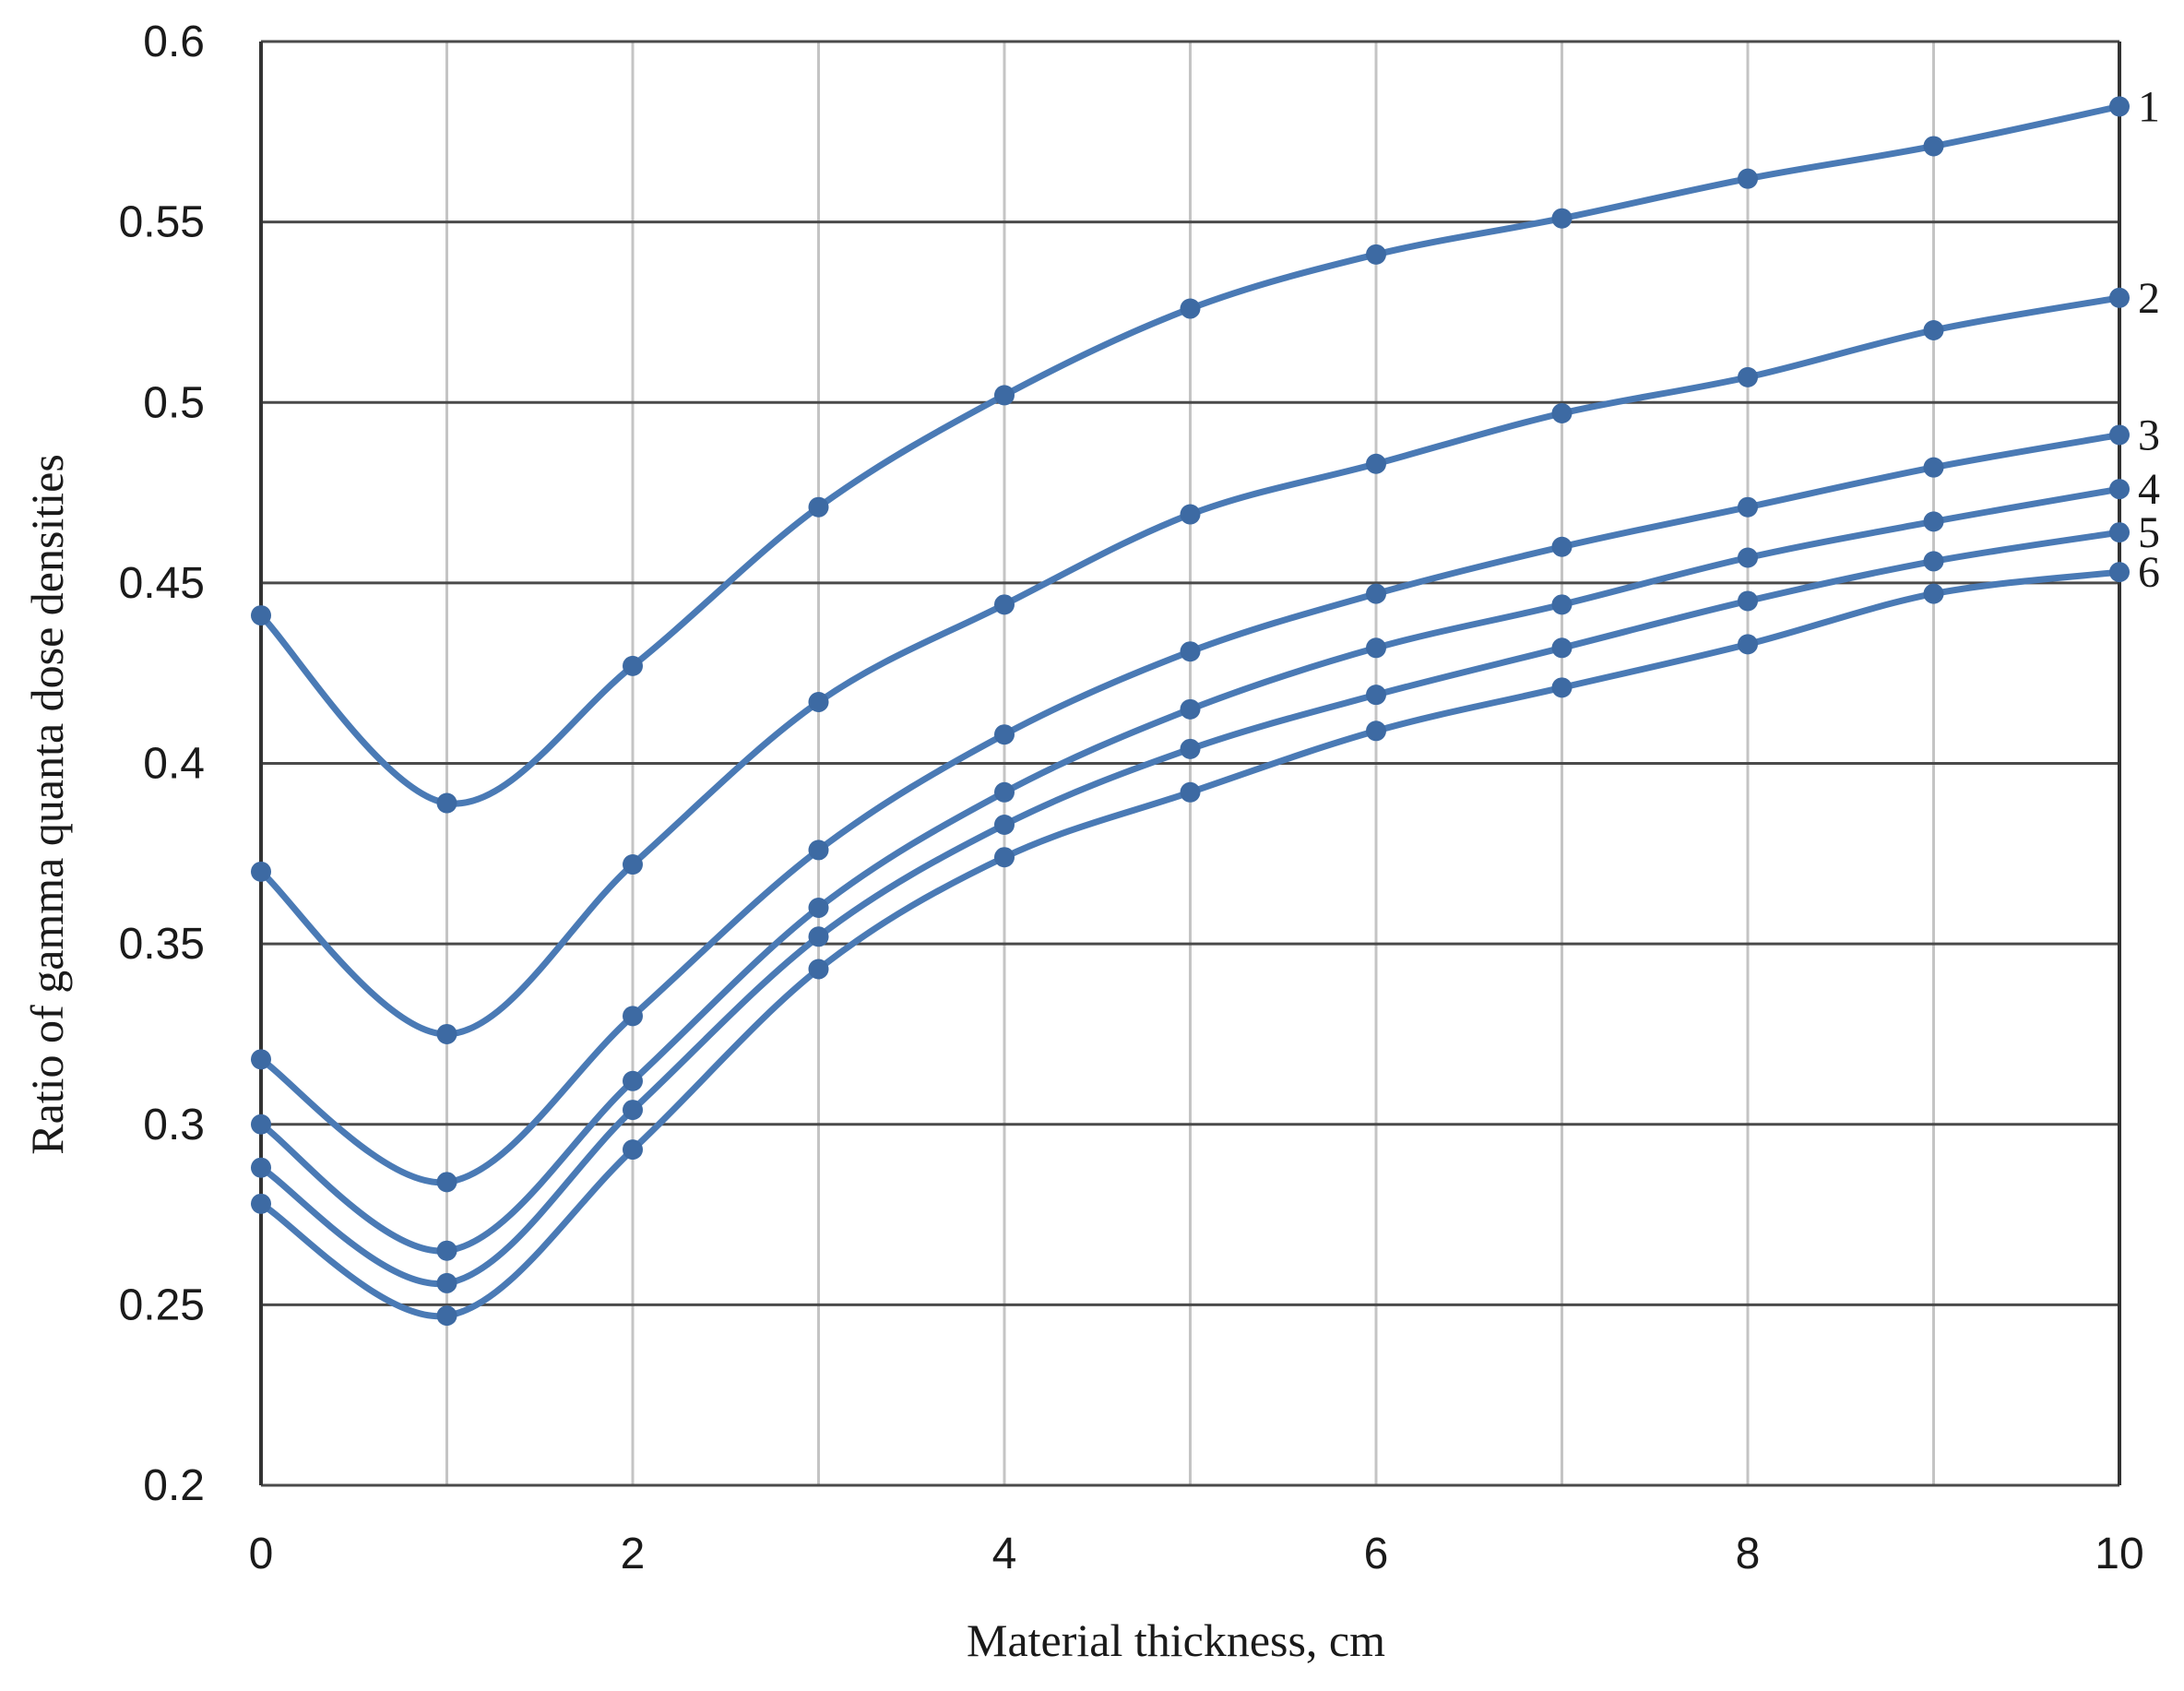 The width and height of the screenshot is (2184, 1691). I want to click on x-tick-label: 2, so click(633, 1554).